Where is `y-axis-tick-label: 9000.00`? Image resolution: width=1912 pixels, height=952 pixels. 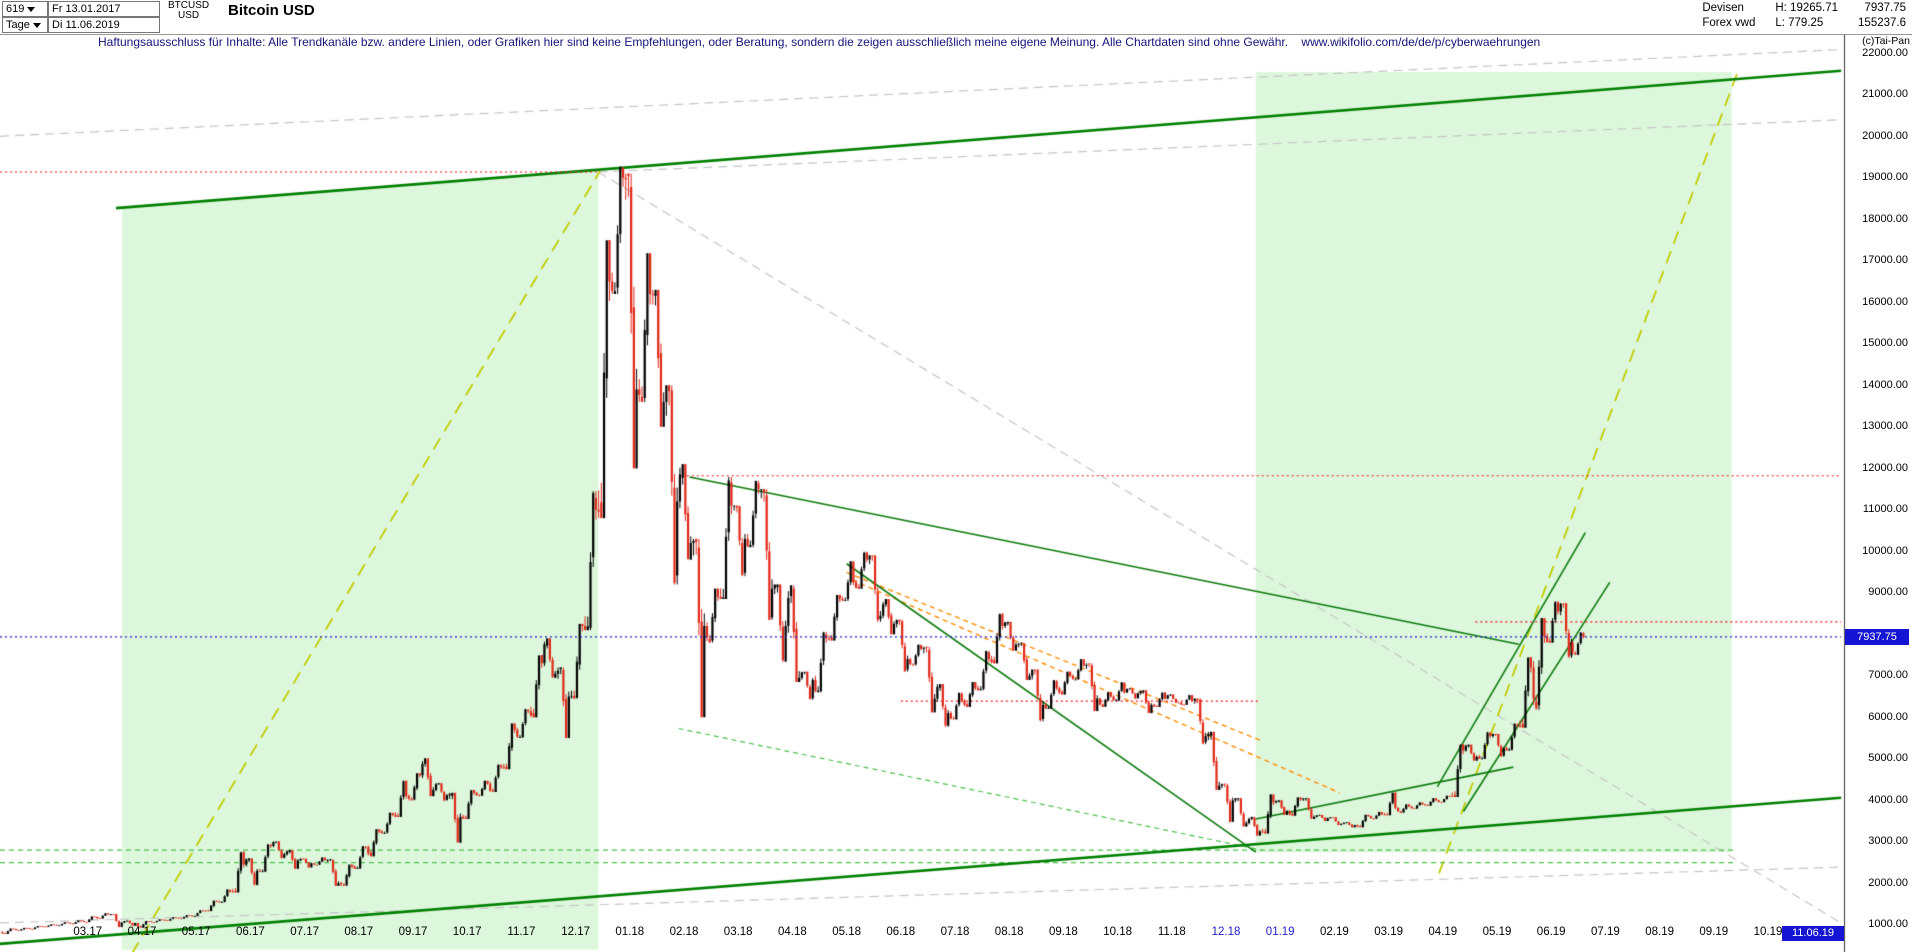 y-axis-tick-label: 9000.00 is located at coordinates (1888, 592).